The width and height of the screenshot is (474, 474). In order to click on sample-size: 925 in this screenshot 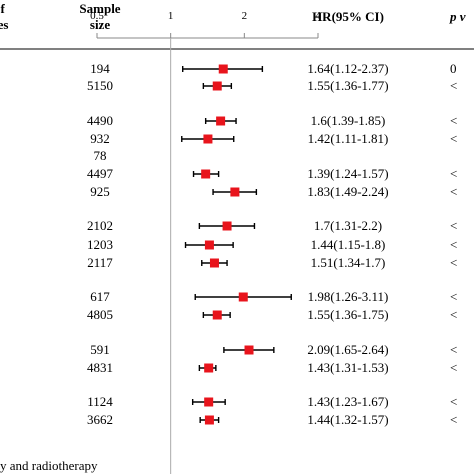, I will do `click(100, 191)`.